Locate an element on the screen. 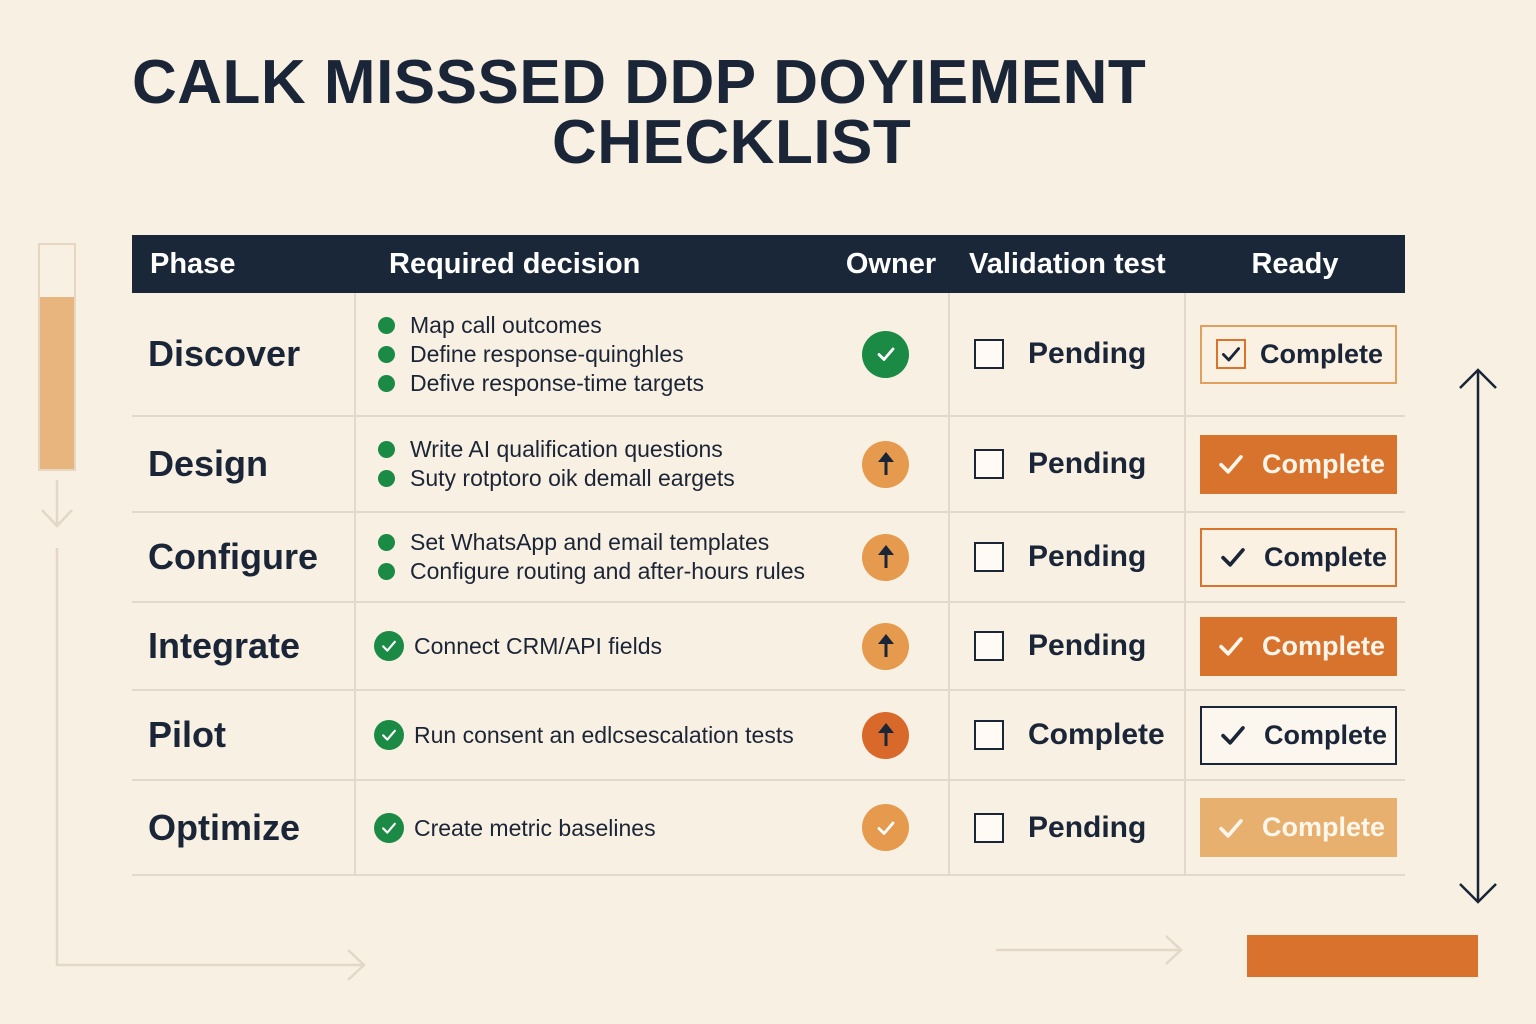 The height and width of the screenshot is (1024, 1536). header-ready: Ready is located at coordinates (1295, 264).